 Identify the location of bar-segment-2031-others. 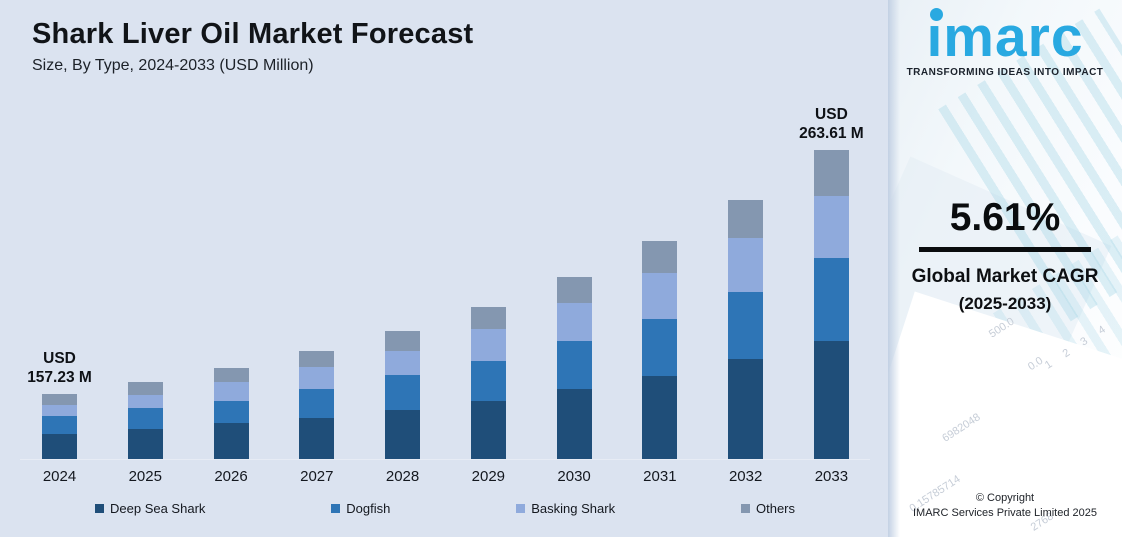
(660, 257).